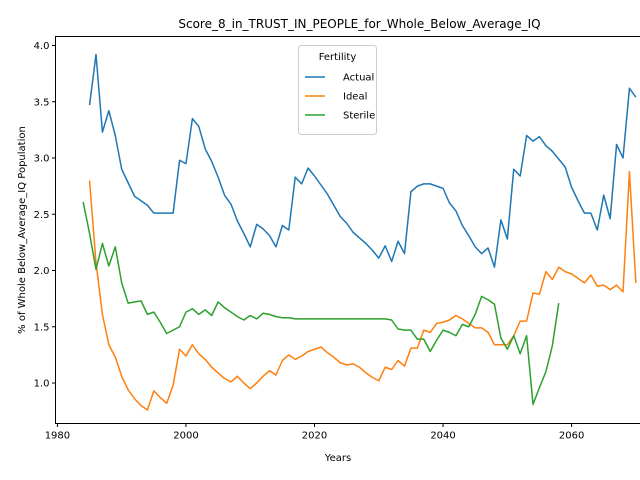 The image size is (640, 480). I want to click on legend-label-sterile: Sterile, so click(359, 116).